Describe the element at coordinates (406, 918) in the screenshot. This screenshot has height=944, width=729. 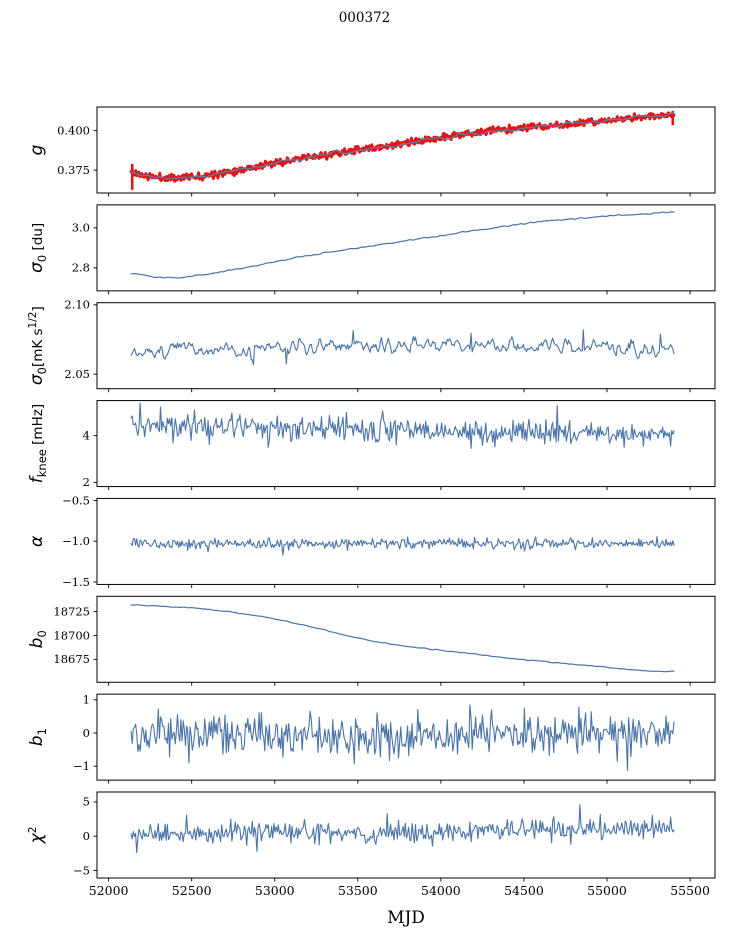
I see `x-axis-label: MJD` at that location.